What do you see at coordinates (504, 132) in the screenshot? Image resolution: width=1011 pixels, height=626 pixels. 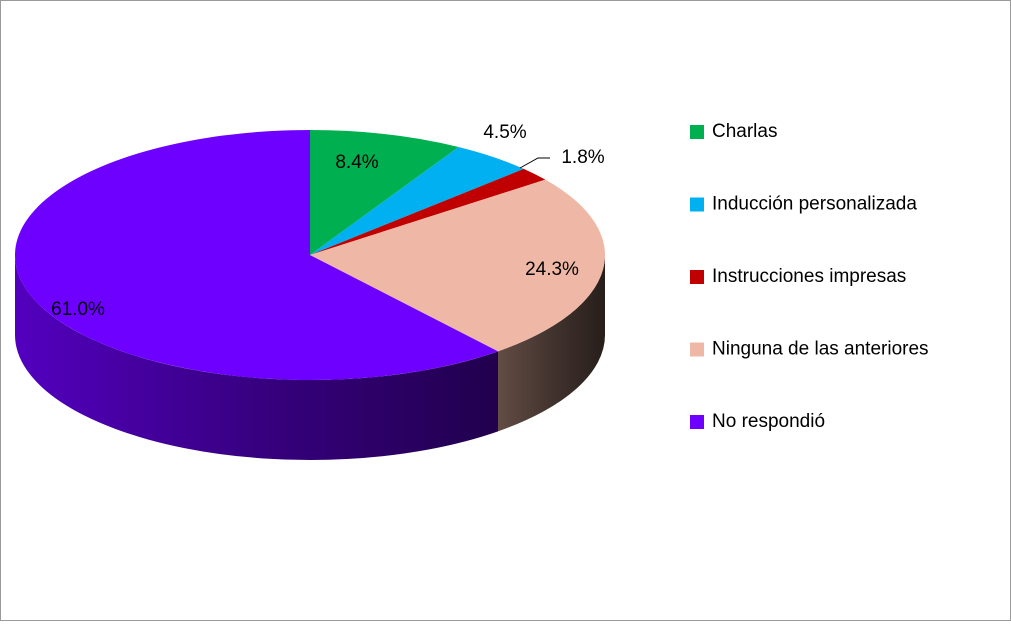 I see `data-label: 4.5%` at bounding box center [504, 132].